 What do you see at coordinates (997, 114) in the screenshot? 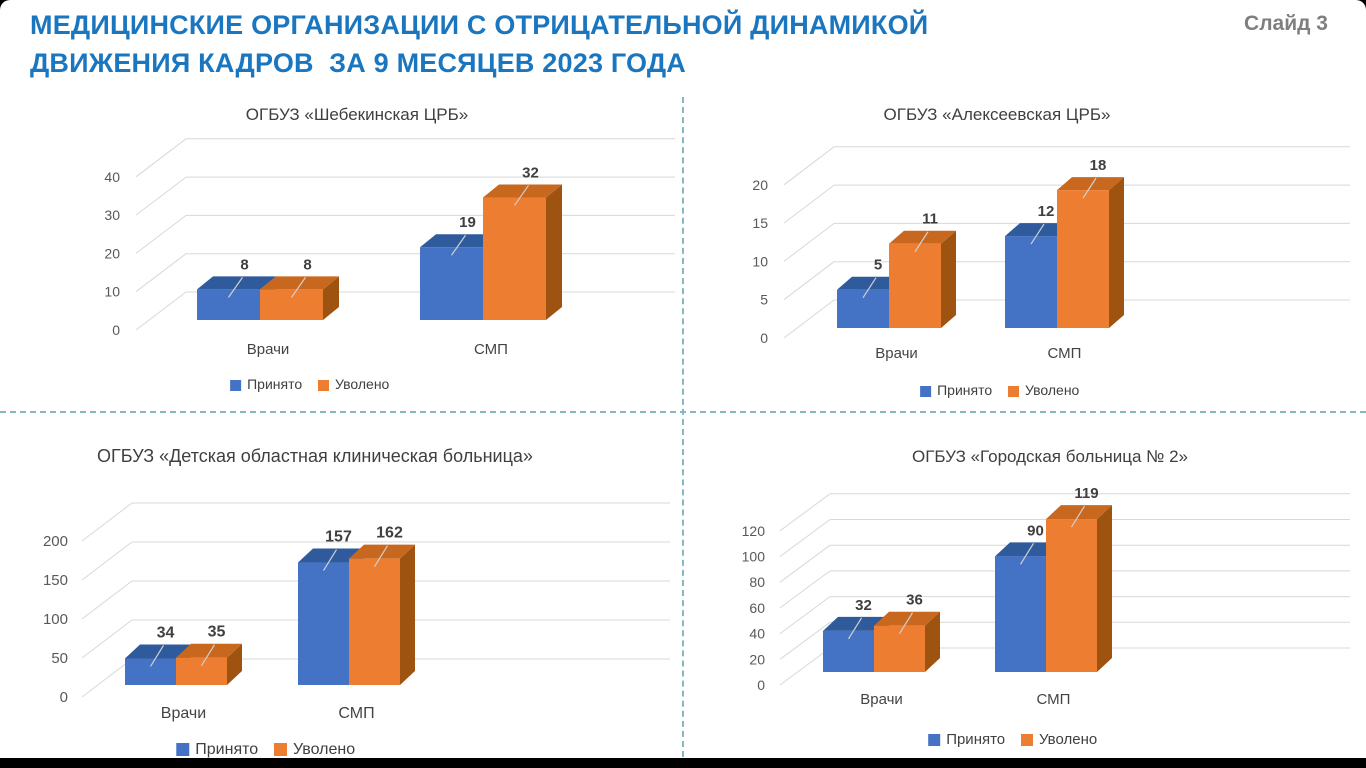
I see `chart-title: ОГБУЗ «Алексеевская ЦРБ»` at bounding box center [997, 114].